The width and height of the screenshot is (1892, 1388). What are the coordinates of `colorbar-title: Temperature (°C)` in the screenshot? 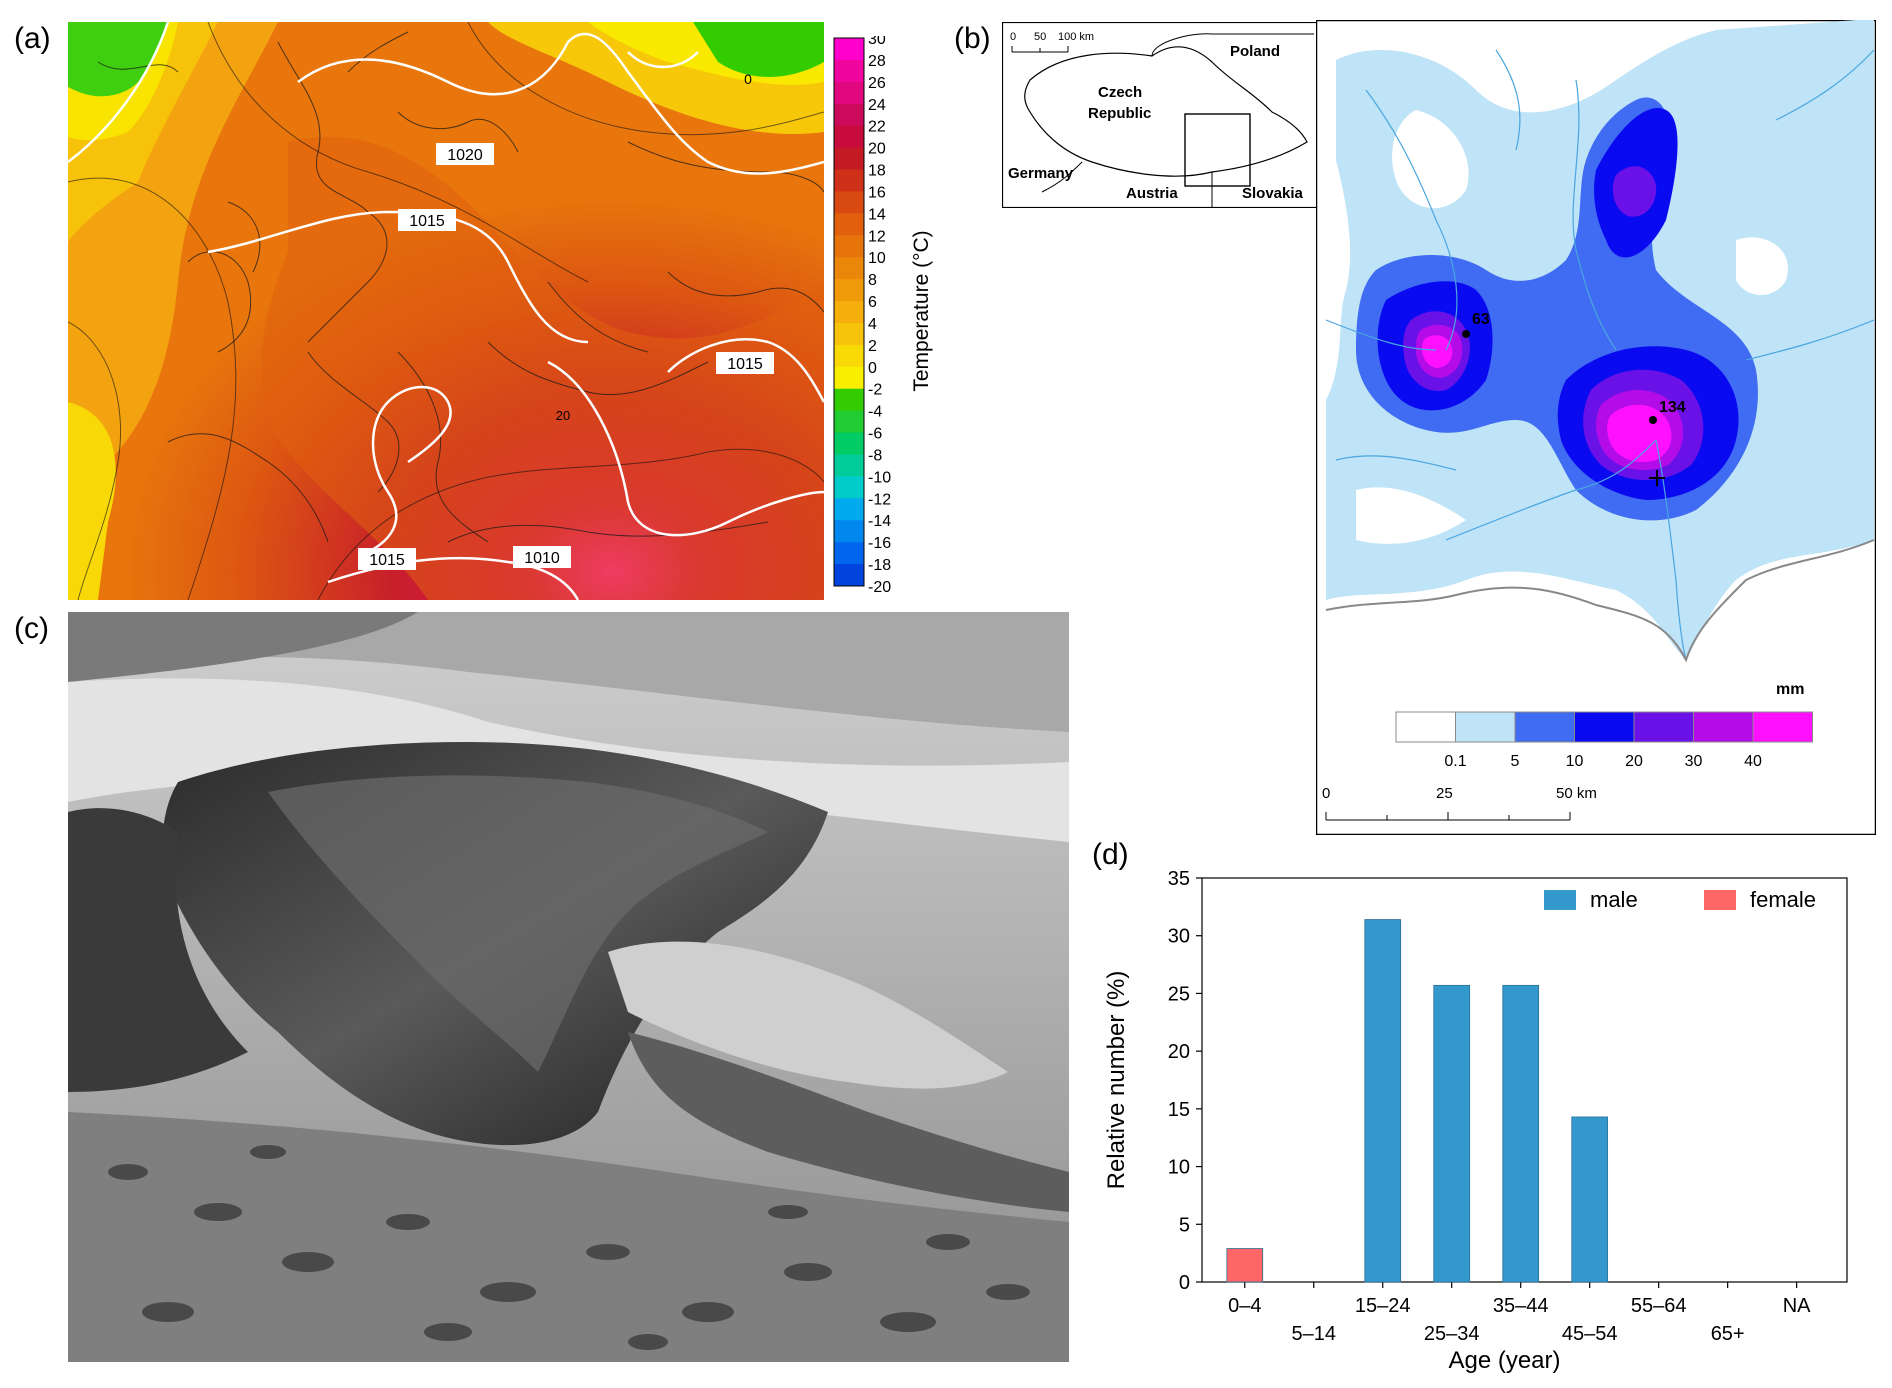 It's located at (921, 310).